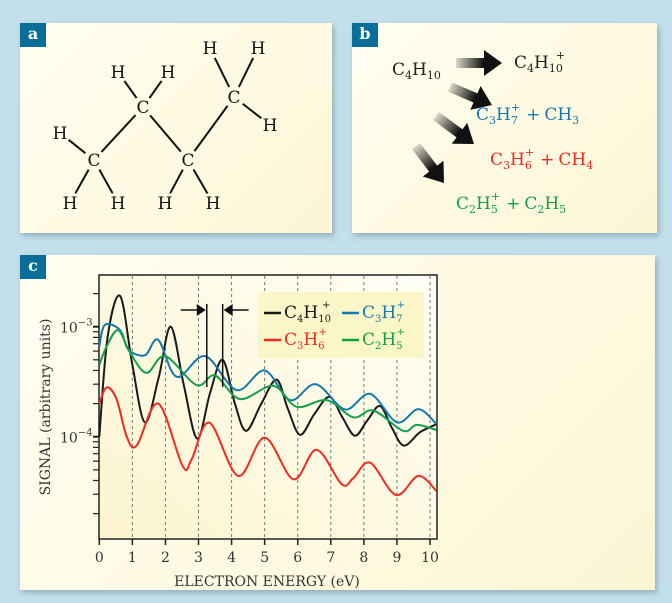 The image size is (672, 603). I want to click on x-tick-label: 2, so click(165, 558).